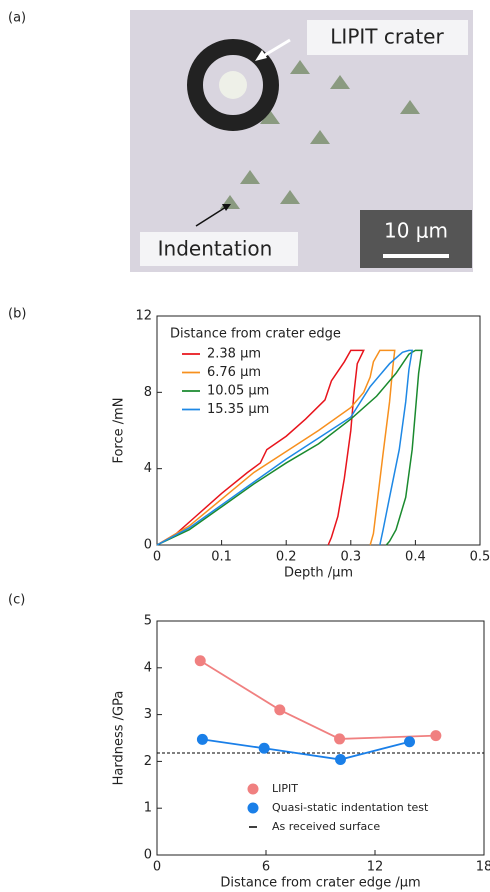 The height and width of the screenshot is (892, 490). What do you see at coordinates (416, 231) in the screenshot?
I see `scale-label: 10 μm` at bounding box center [416, 231].